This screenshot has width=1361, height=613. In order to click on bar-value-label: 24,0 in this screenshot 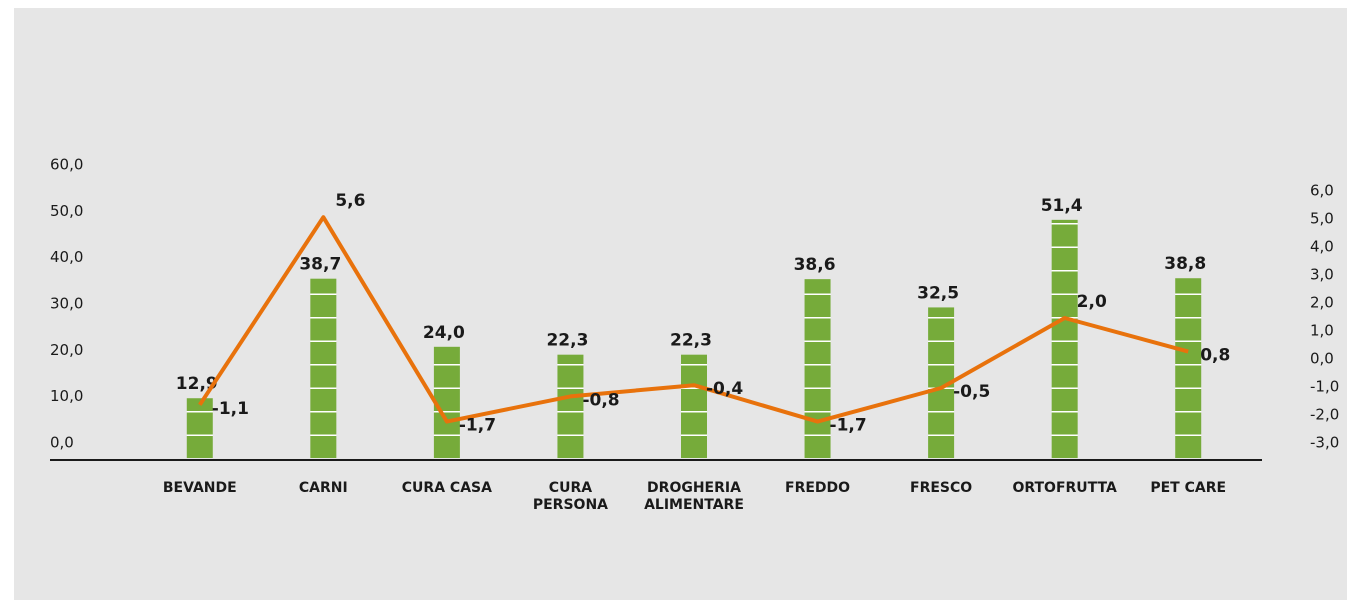, I will do `click(444, 333)`.